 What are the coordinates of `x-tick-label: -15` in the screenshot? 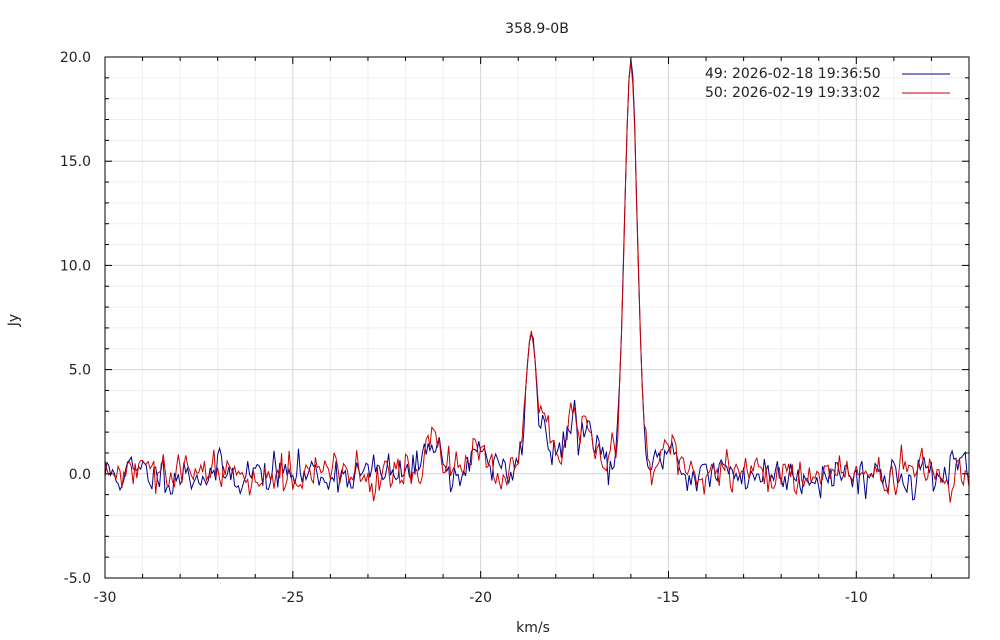 It's located at (668, 598).